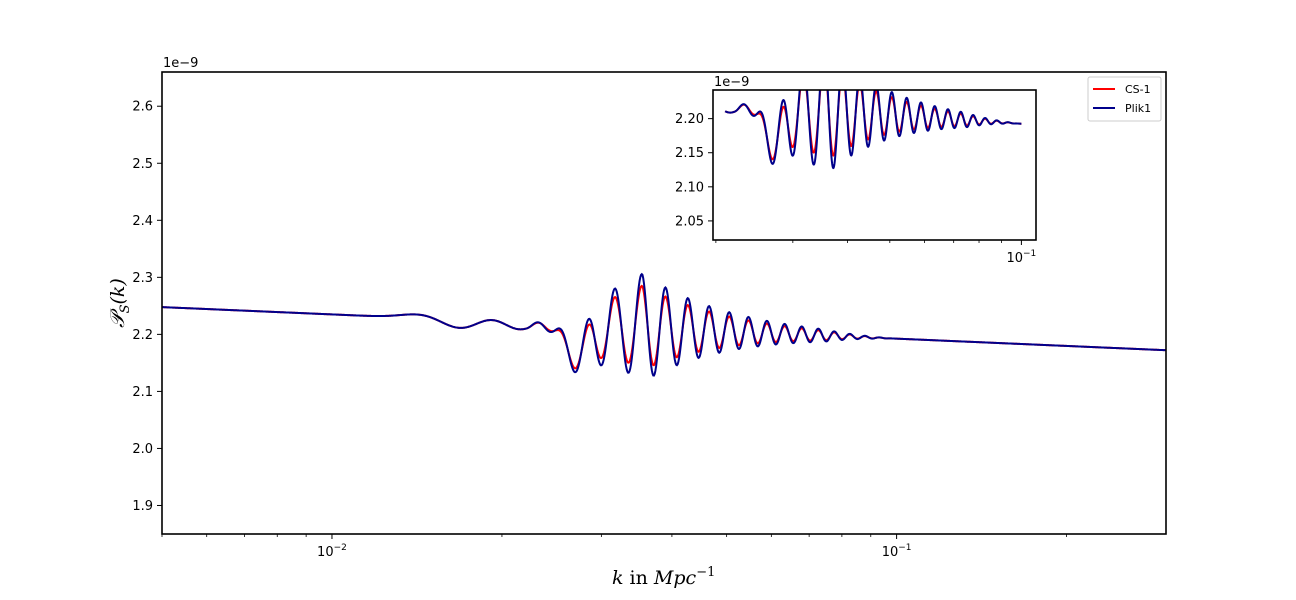 The image size is (1296, 600). Describe the element at coordinates (639, 578) in the screenshot. I see `x-axis-label-in: in` at that location.